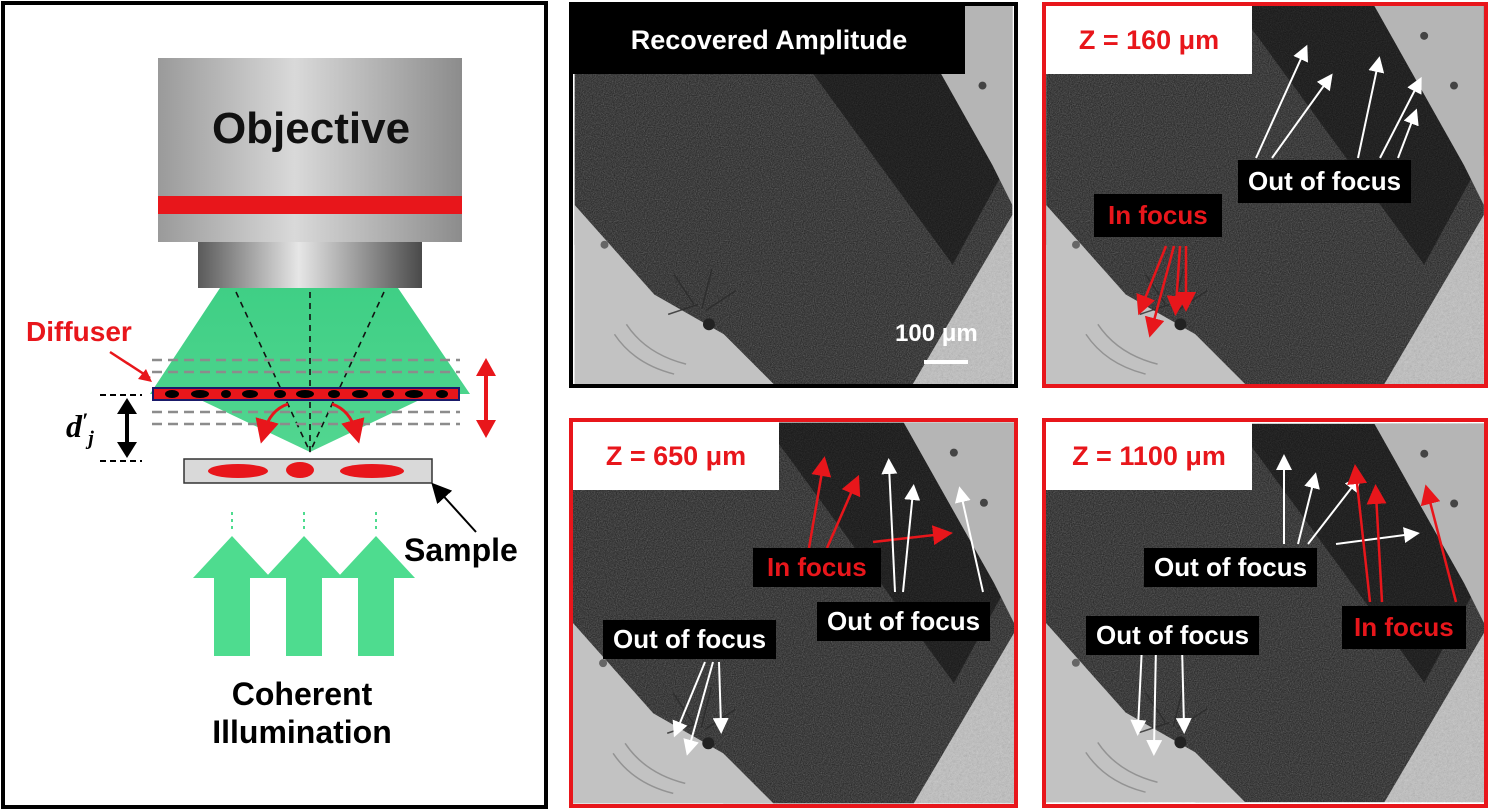 The width and height of the screenshot is (1491, 812). Describe the element at coordinates (74, 426) in the screenshot. I see `distance-symbol: d` at that location.